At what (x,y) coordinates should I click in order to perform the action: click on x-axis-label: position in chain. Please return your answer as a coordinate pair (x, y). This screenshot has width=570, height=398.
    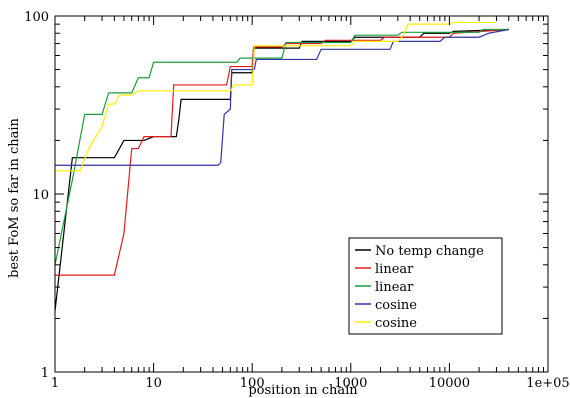
    Looking at the image, I should click on (303, 390).